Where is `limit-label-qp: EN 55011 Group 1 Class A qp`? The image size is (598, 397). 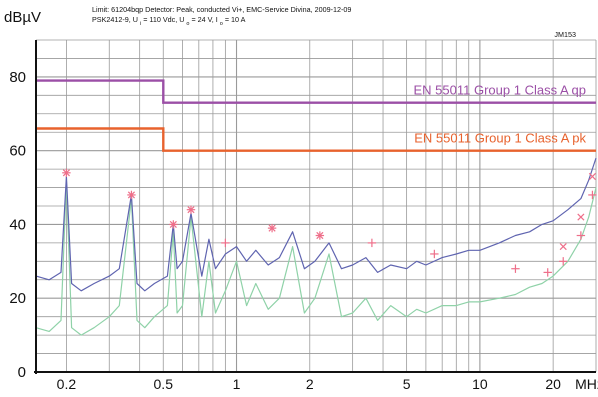
limit-label-qp: EN 55011 Group 1 Class A qp is located at coordinates (500, 90).